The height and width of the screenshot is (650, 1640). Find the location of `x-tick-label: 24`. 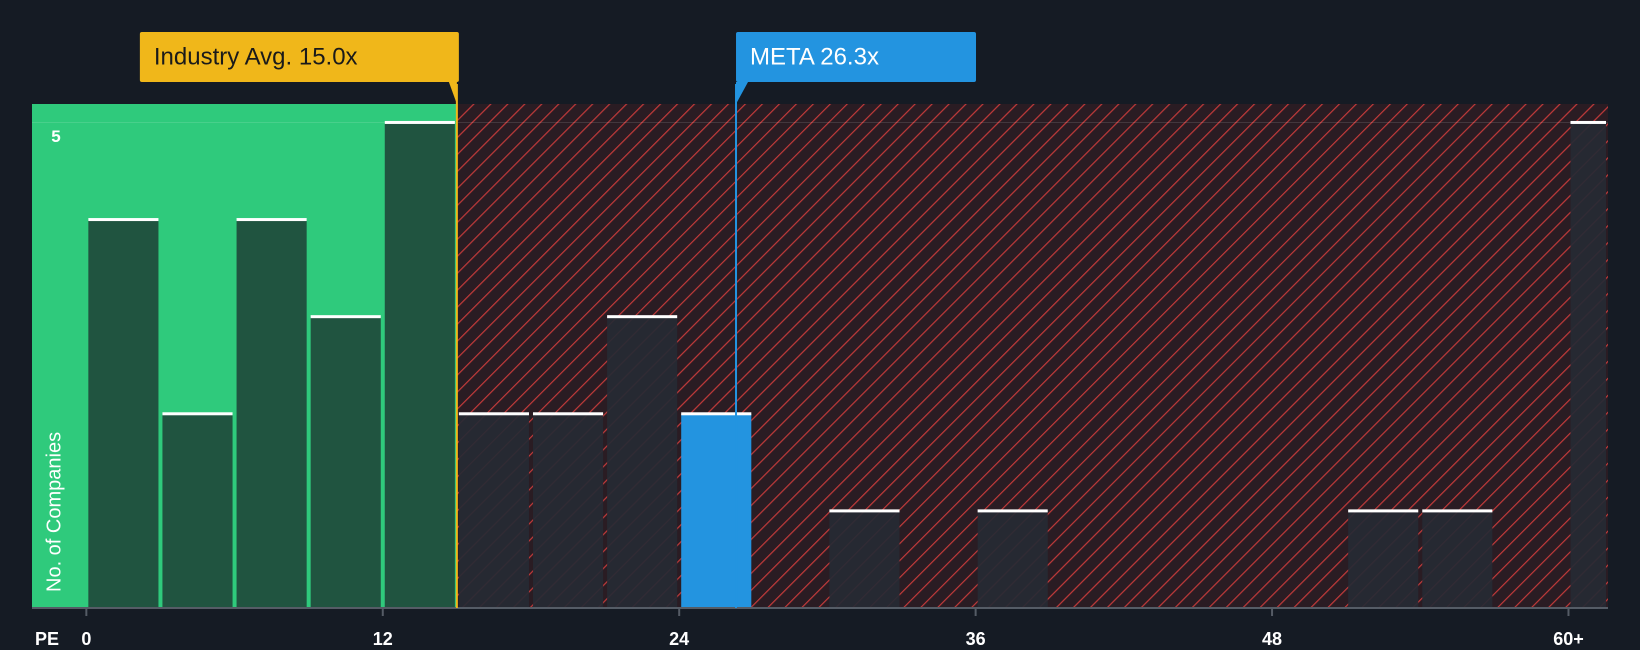

x-tick-label: 24 is located at coordinates (679, 639).